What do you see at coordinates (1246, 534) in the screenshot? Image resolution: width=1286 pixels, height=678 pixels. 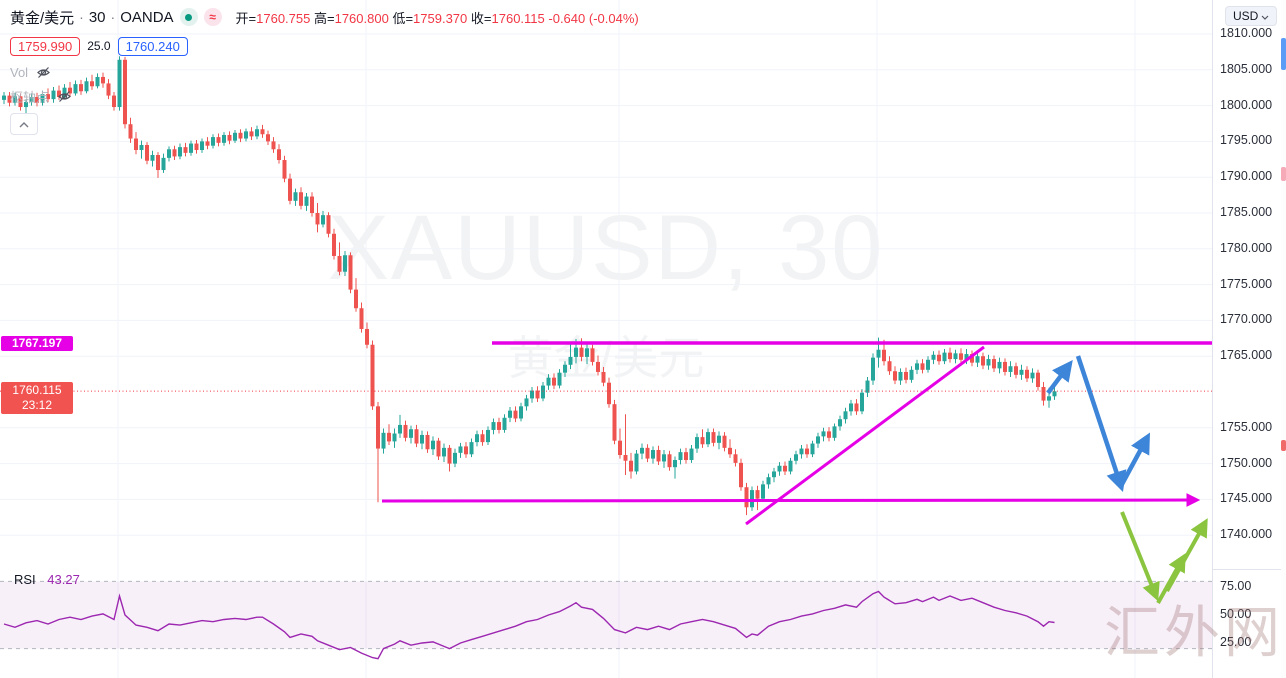 I see `price-tick-label: 1740.000` at bounding box center [1246, 534].